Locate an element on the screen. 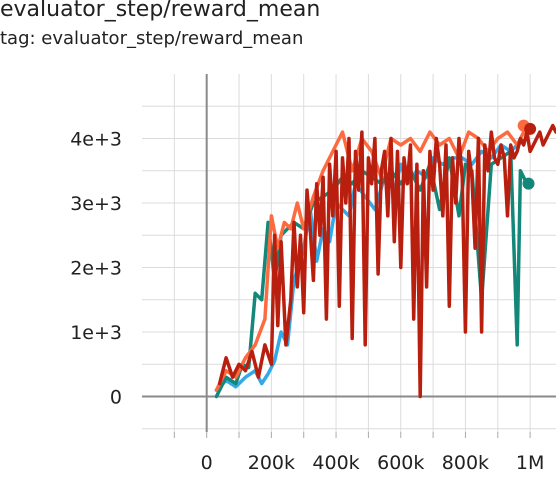 This screenshot has width=556, height=484. y-tick-label: 3e+3 is located at coordinates (96, 204).